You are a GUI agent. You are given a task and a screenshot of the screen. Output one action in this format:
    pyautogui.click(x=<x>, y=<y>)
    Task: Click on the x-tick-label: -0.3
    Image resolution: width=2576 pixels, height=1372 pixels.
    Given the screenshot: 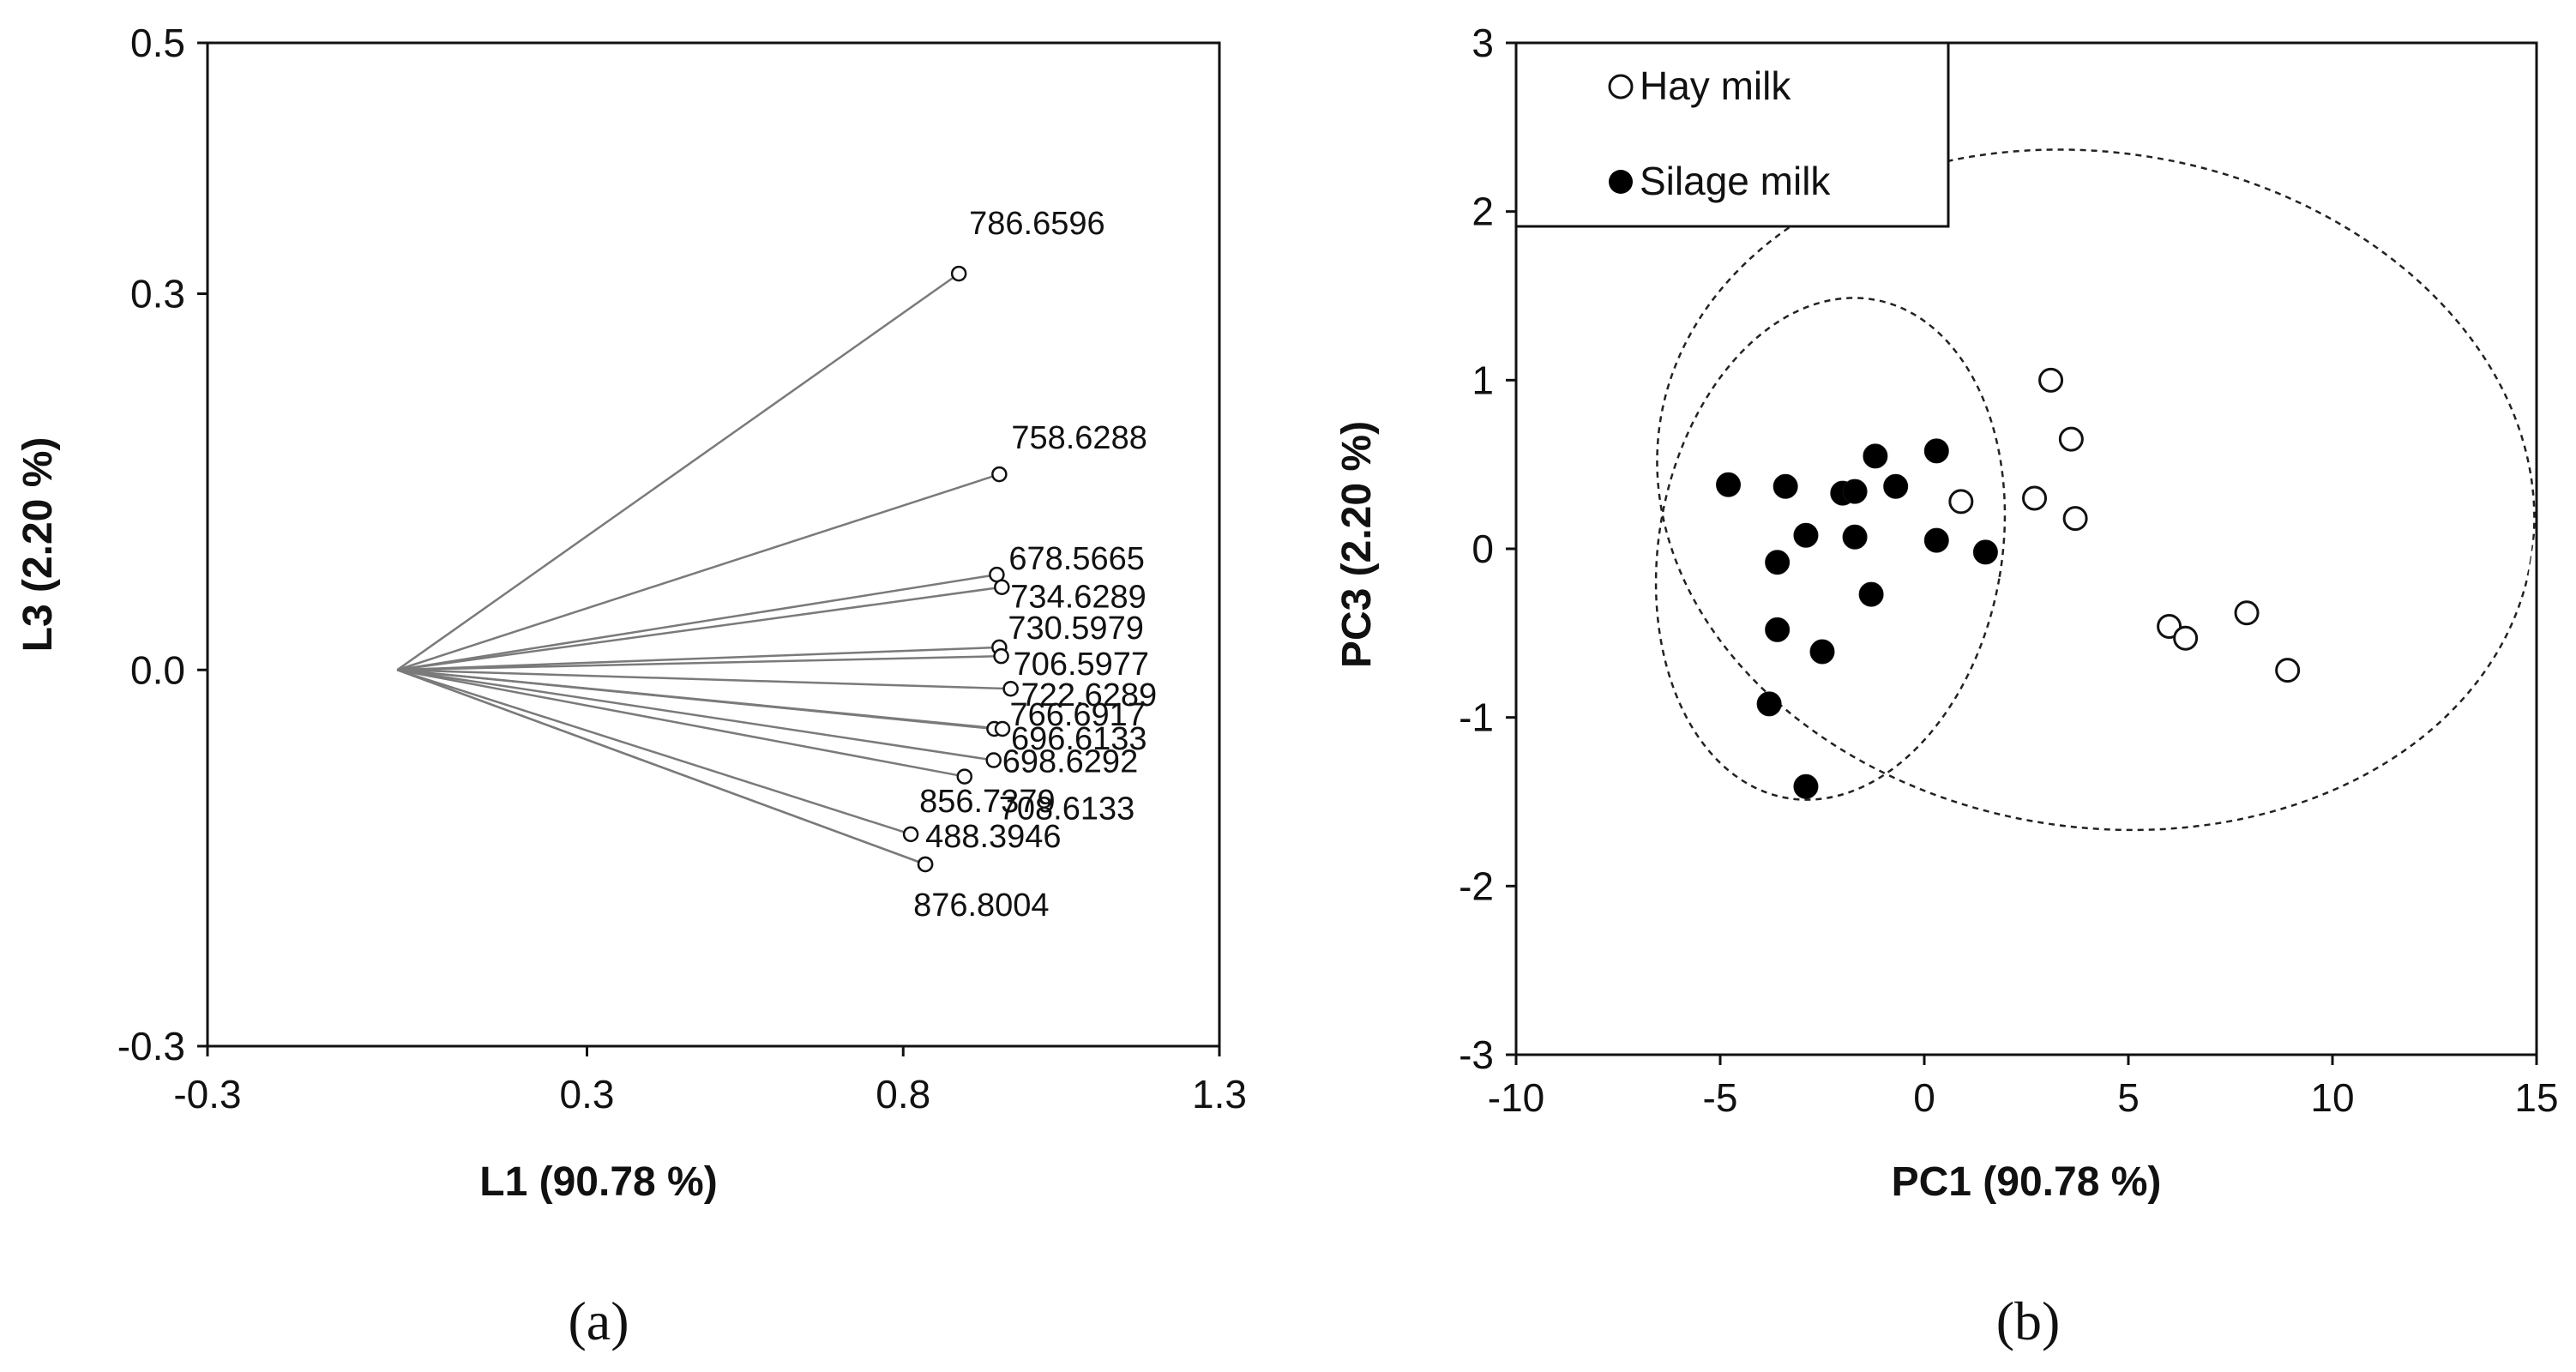 What is the action you would take?
    pyautogui.click(x=207, y=1094)
    